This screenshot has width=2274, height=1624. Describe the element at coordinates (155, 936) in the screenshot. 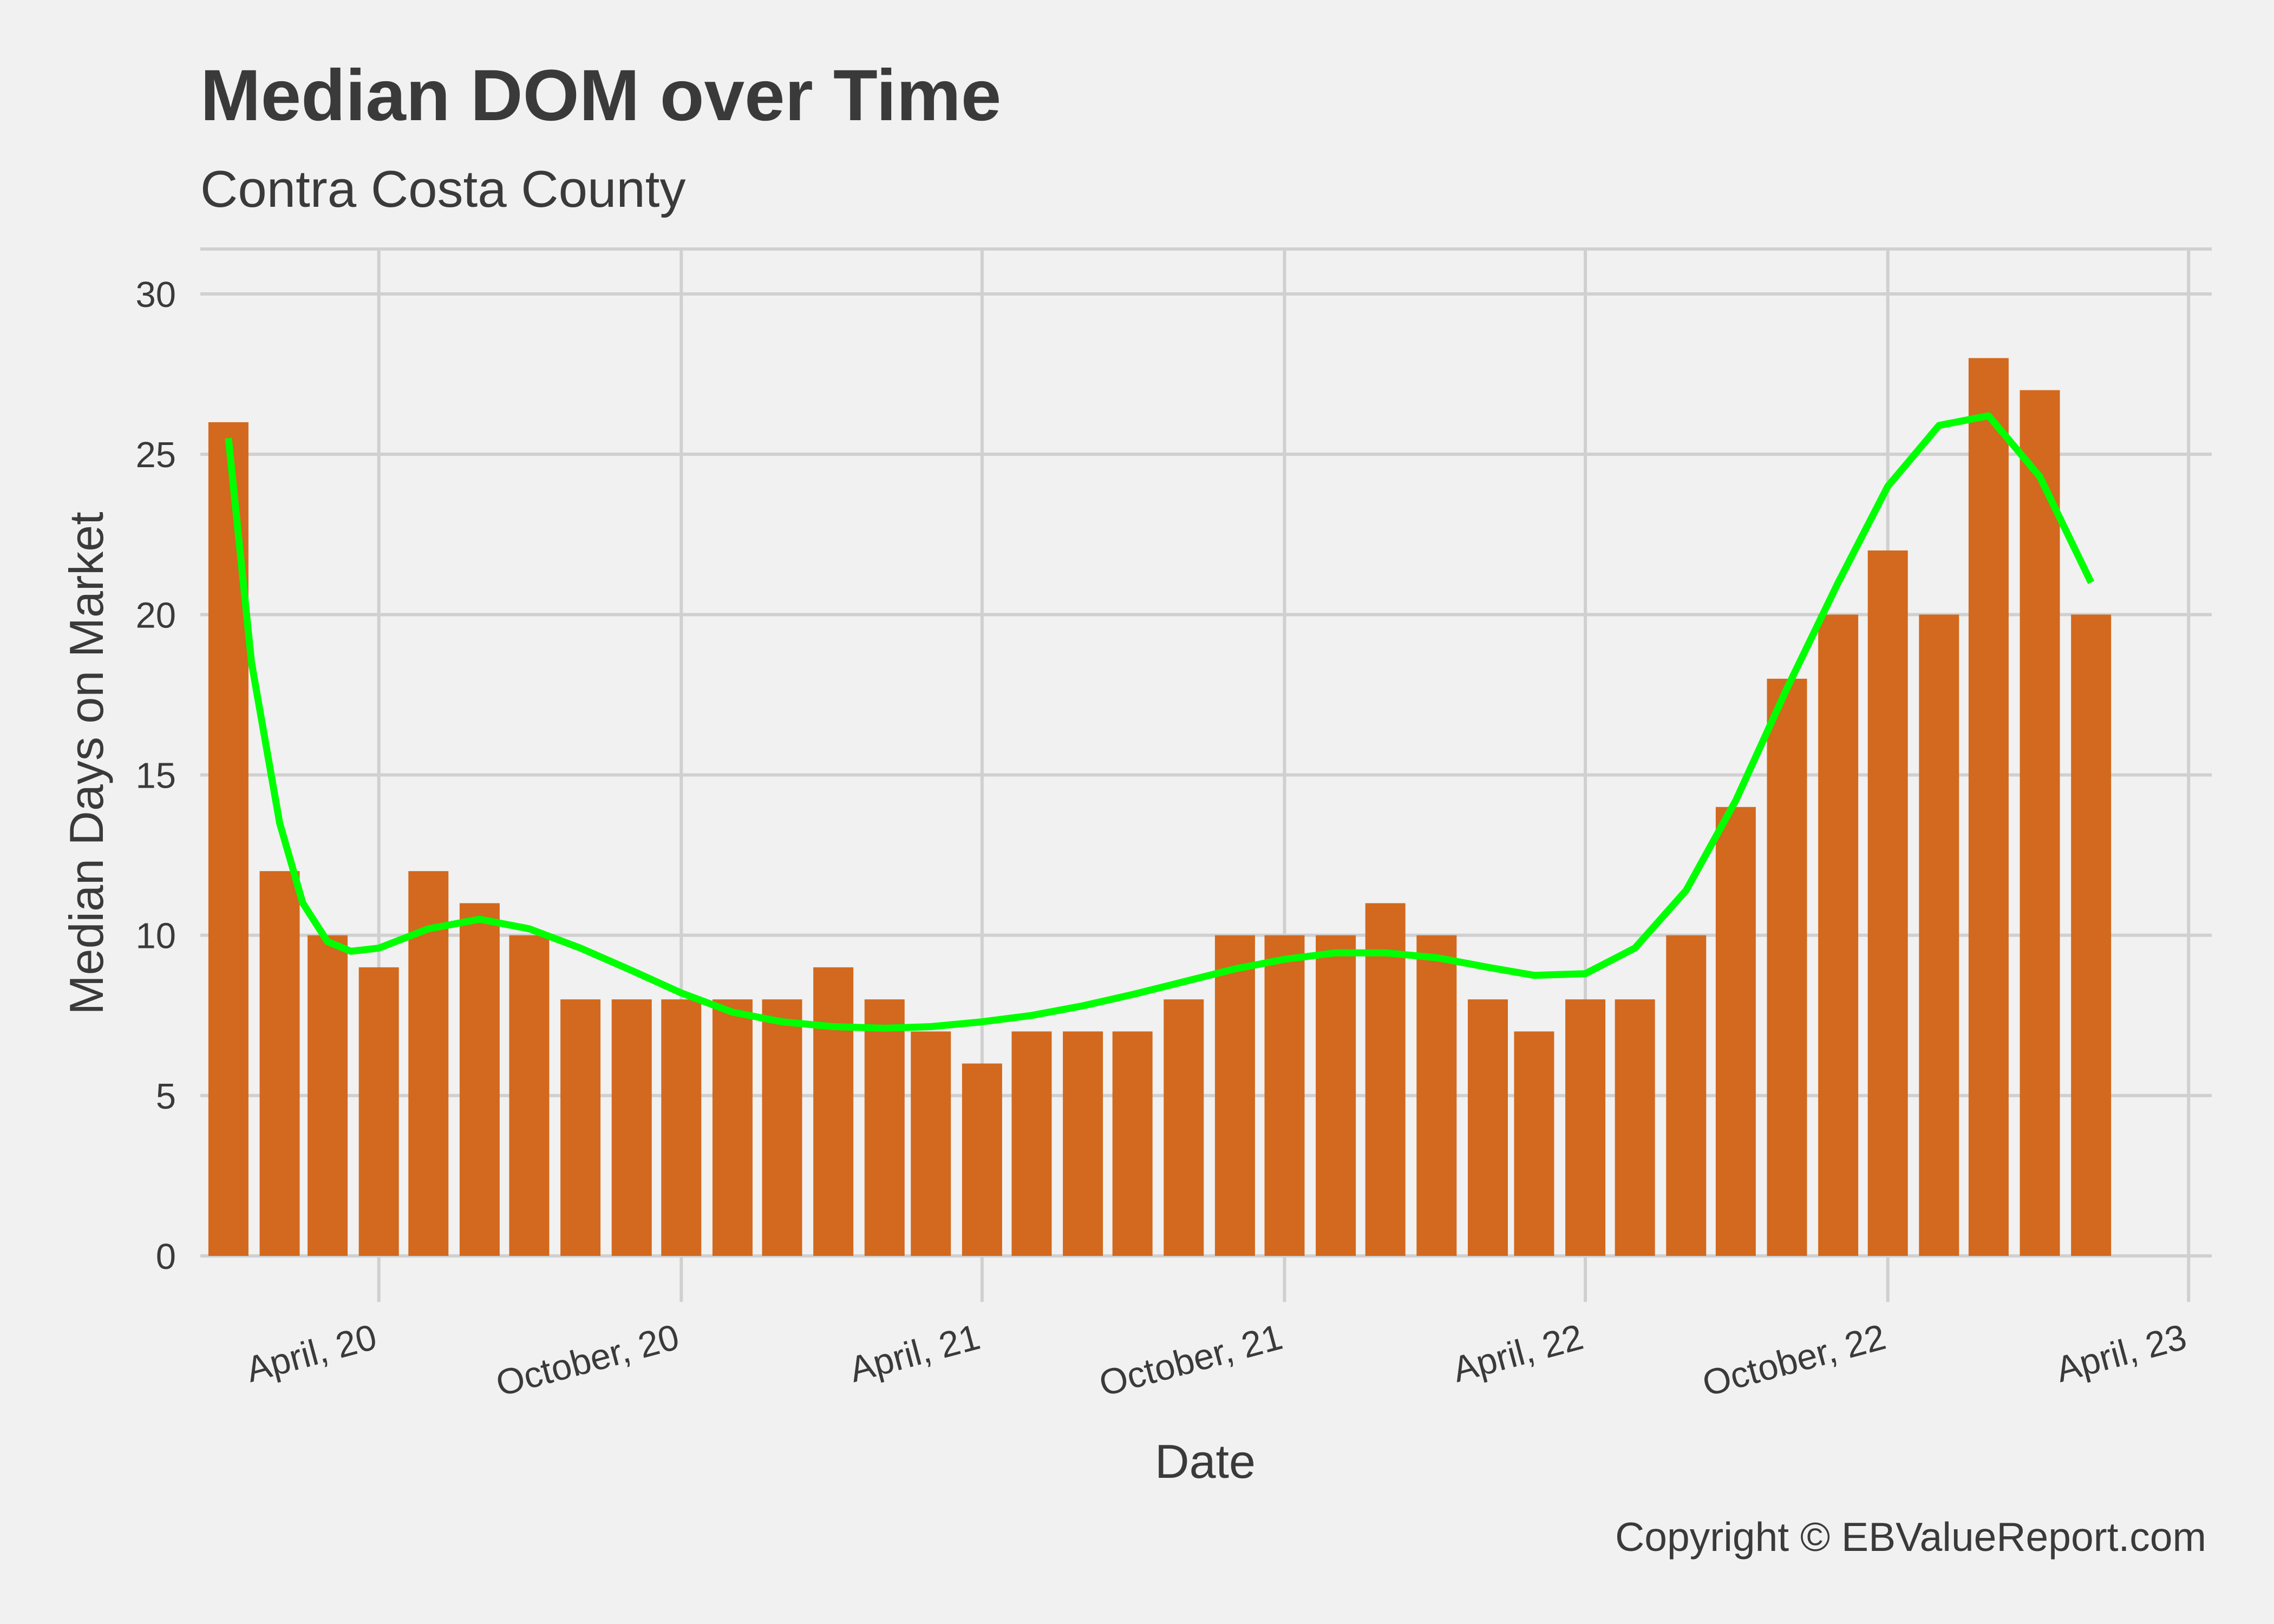

I see `y-tick-label: 10` at that location.